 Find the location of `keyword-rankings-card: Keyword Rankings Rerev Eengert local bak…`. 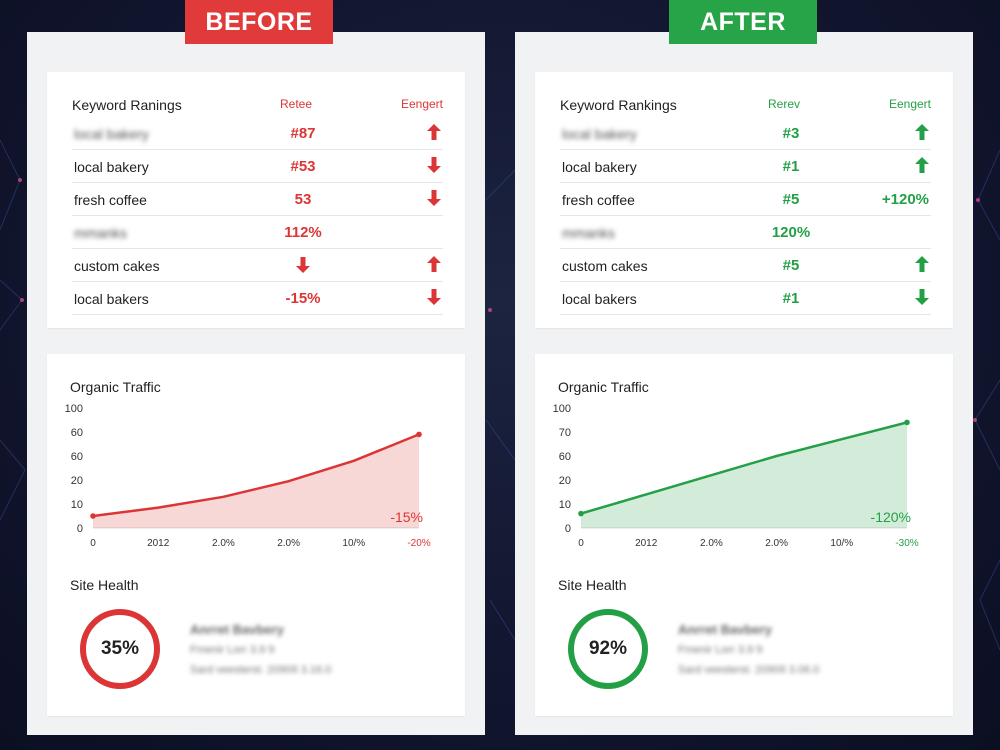

keyword-rankings-card: Keyword Rankings Rerev Eengert local bak… is located at coordinates (744, 200).